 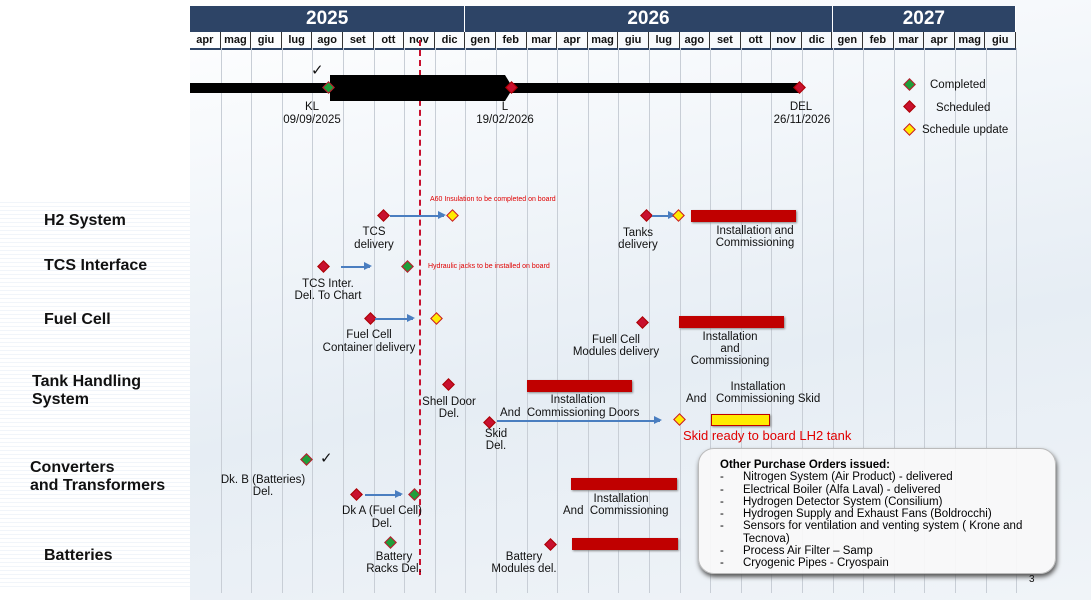 What do you see at coordinates (638, 245) in the screenshot?
I see `tanks-delivery-label: delivery` at bounding box center [638, 245].